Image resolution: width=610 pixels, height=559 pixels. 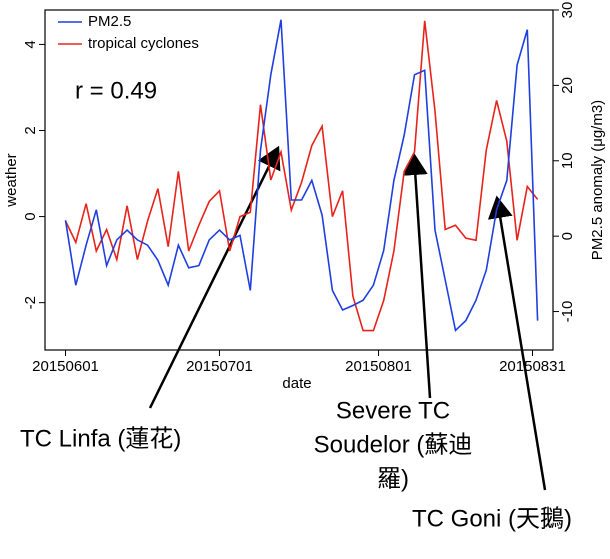 What do you see at coordinates (567, 160) in the screenshot?
I see `y2-tick-label: 10` at bounding box center [567, 160].